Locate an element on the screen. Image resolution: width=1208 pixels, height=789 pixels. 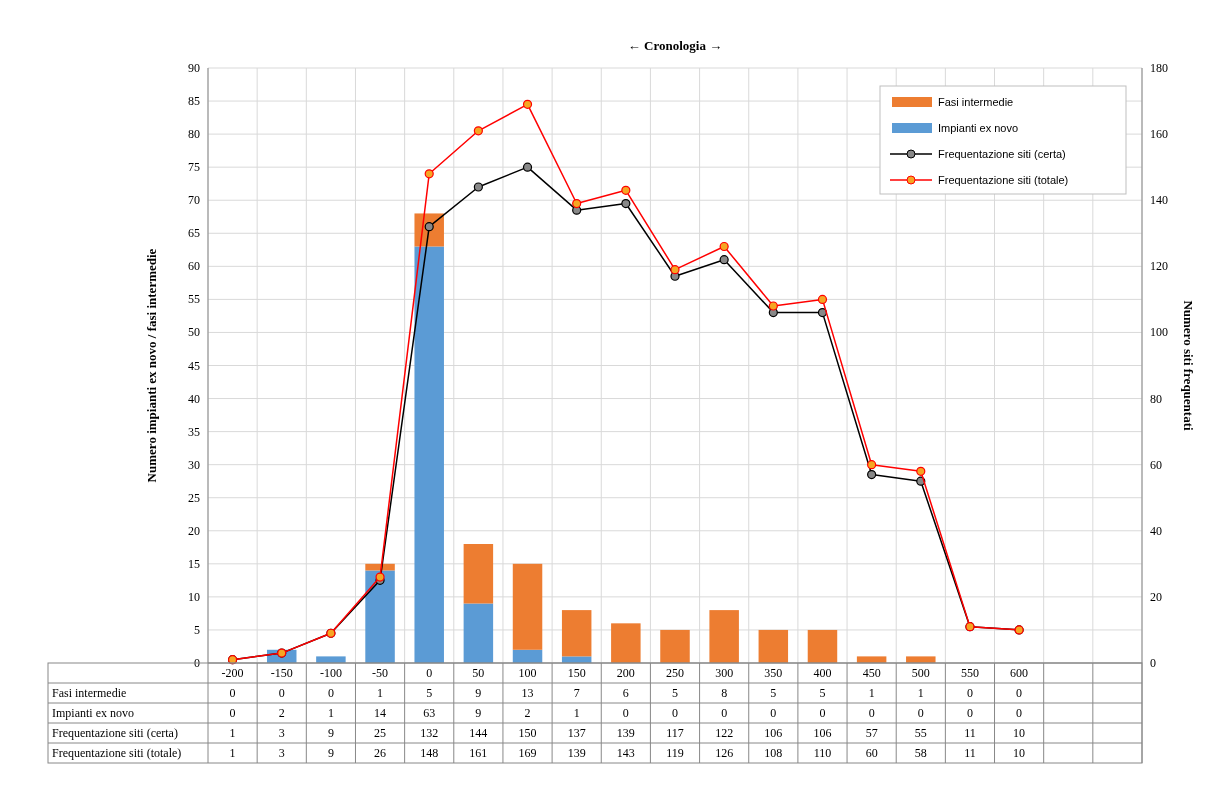
y2-tick-label: 40 is located at coordinates (1156, 530).